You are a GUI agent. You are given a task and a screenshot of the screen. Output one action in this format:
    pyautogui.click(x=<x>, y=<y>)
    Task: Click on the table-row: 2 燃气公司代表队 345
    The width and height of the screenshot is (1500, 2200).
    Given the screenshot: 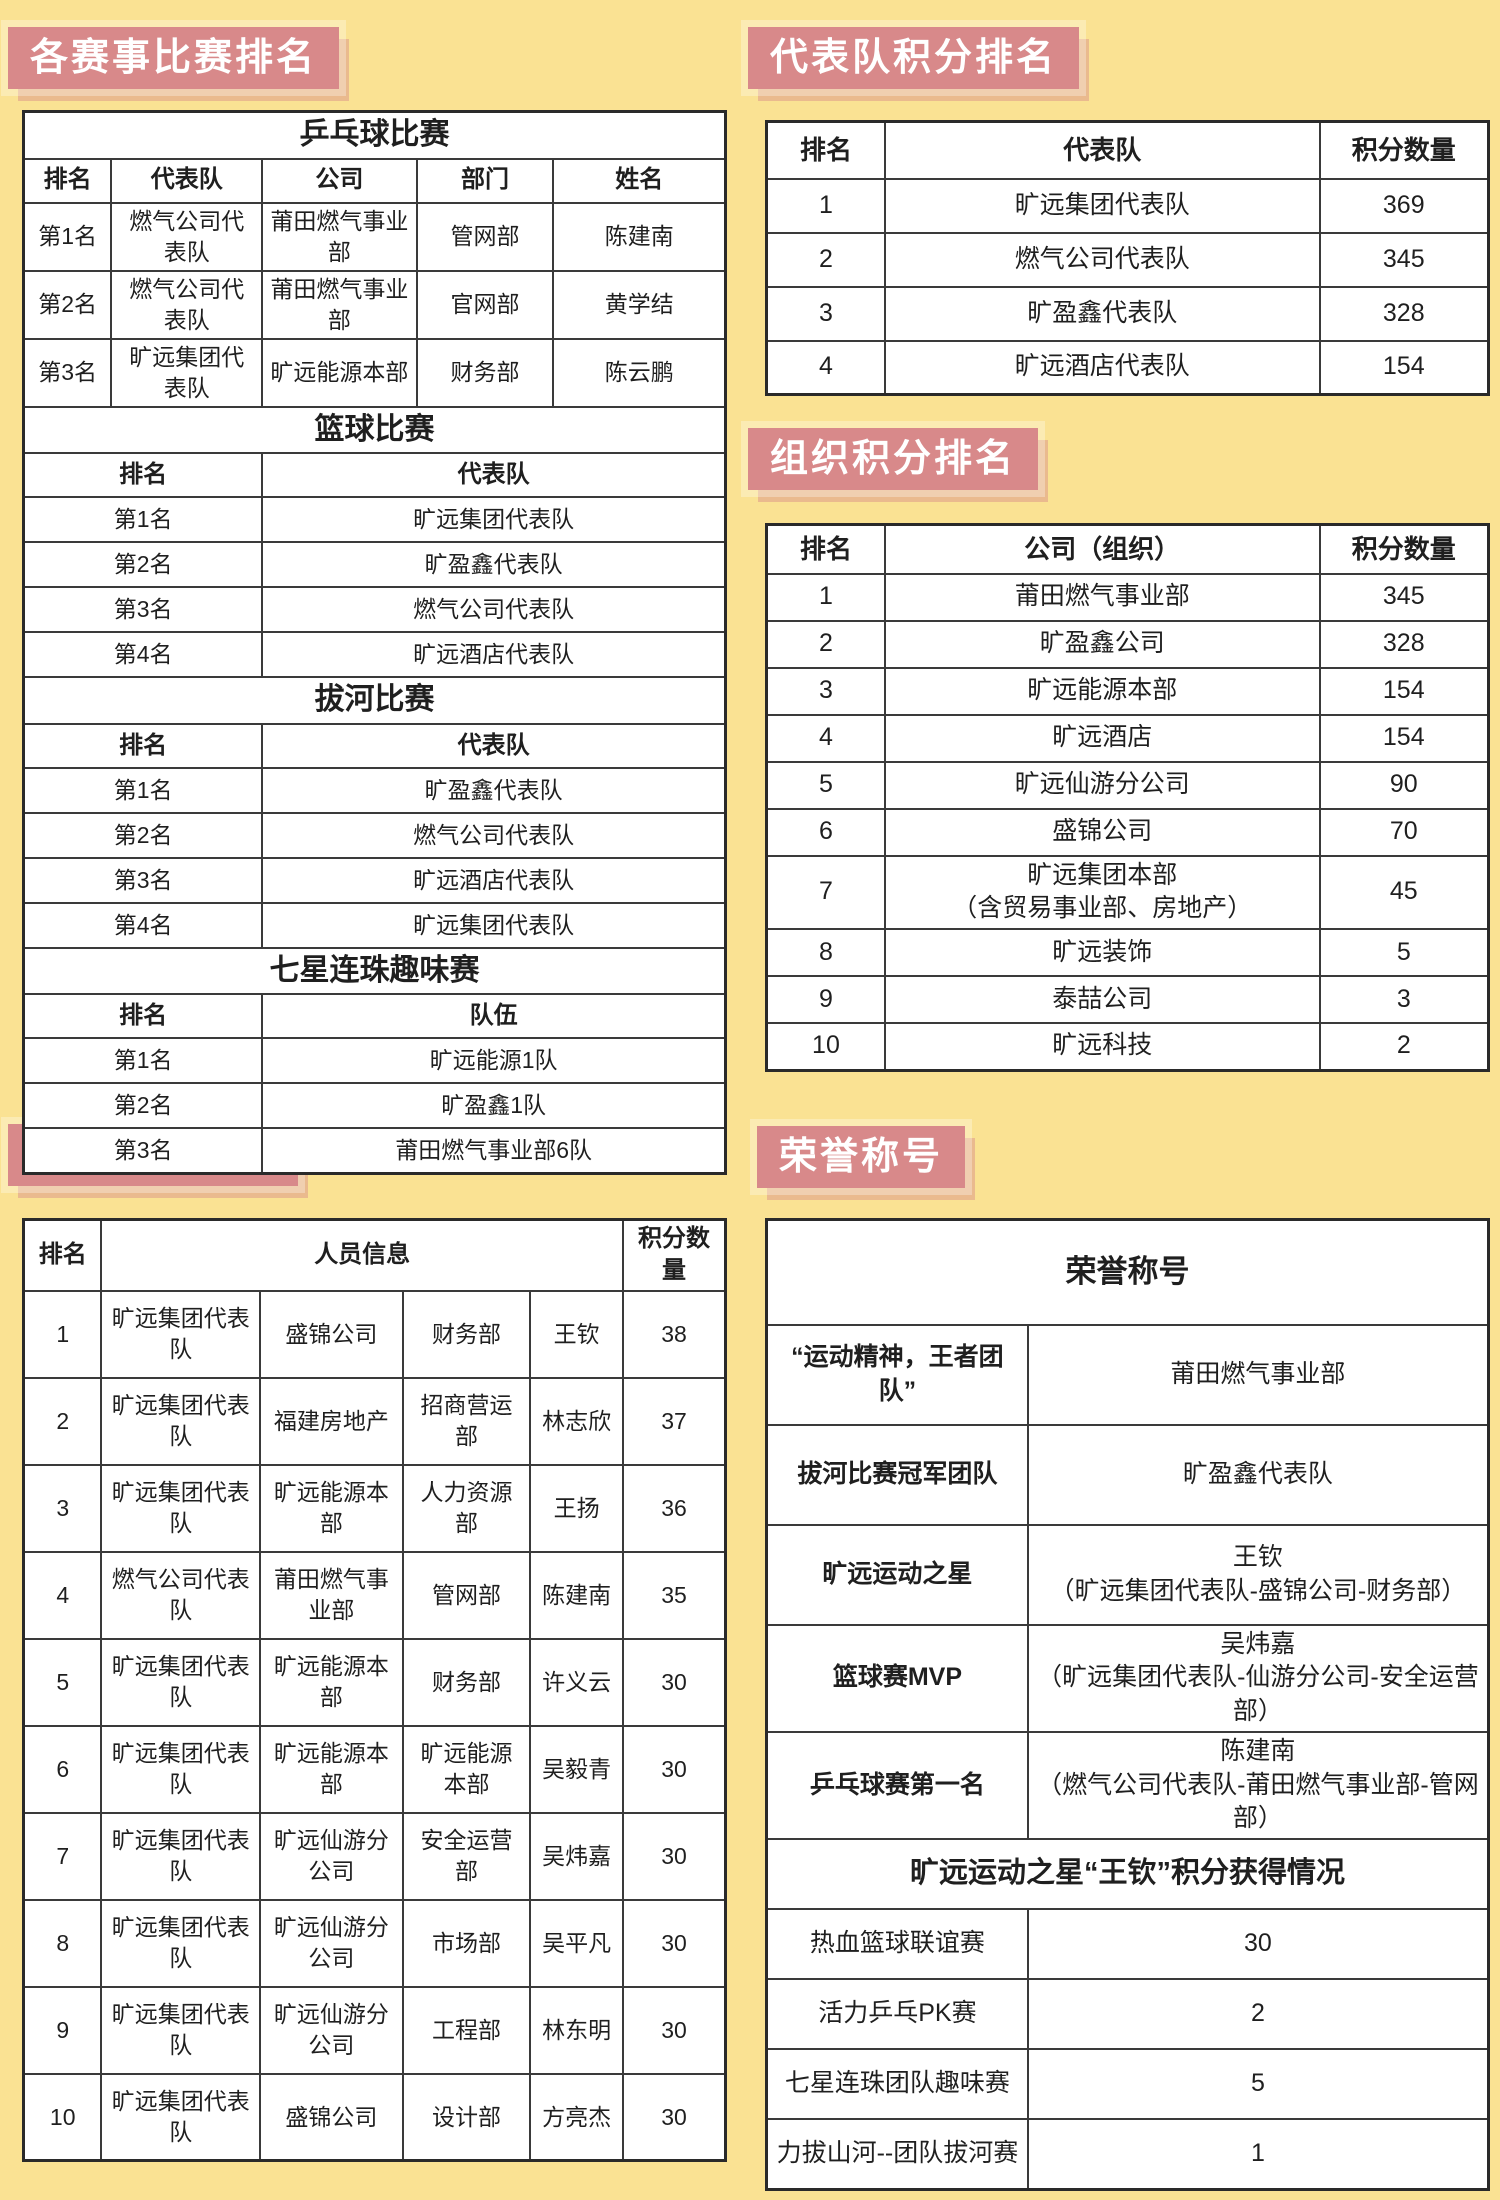 What is the action you would take?
    pyautogui.click(x=1127, y=259)
    